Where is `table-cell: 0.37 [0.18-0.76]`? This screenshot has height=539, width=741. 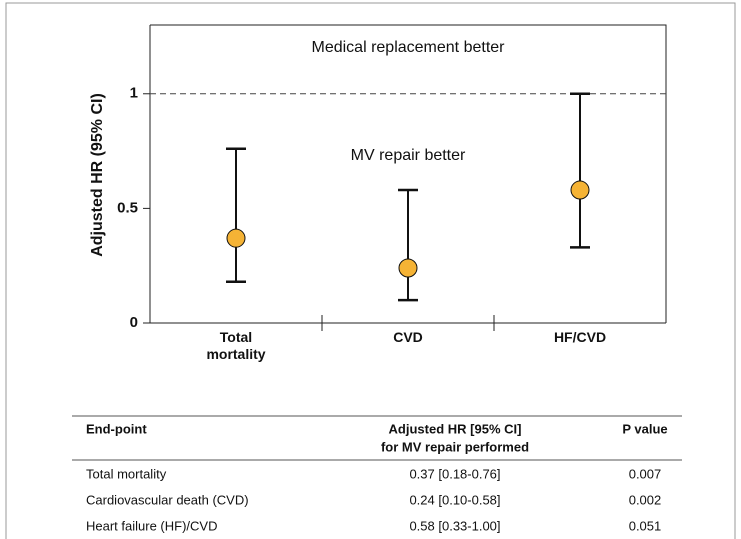
table-cell: 0.37 [0.18-0.76] is located at coordinates (454, 473).